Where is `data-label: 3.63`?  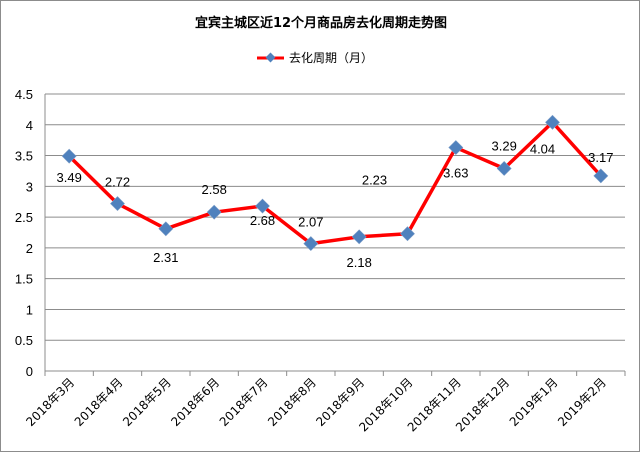 data-label: 3.63 is located at coordinates (455, 173).